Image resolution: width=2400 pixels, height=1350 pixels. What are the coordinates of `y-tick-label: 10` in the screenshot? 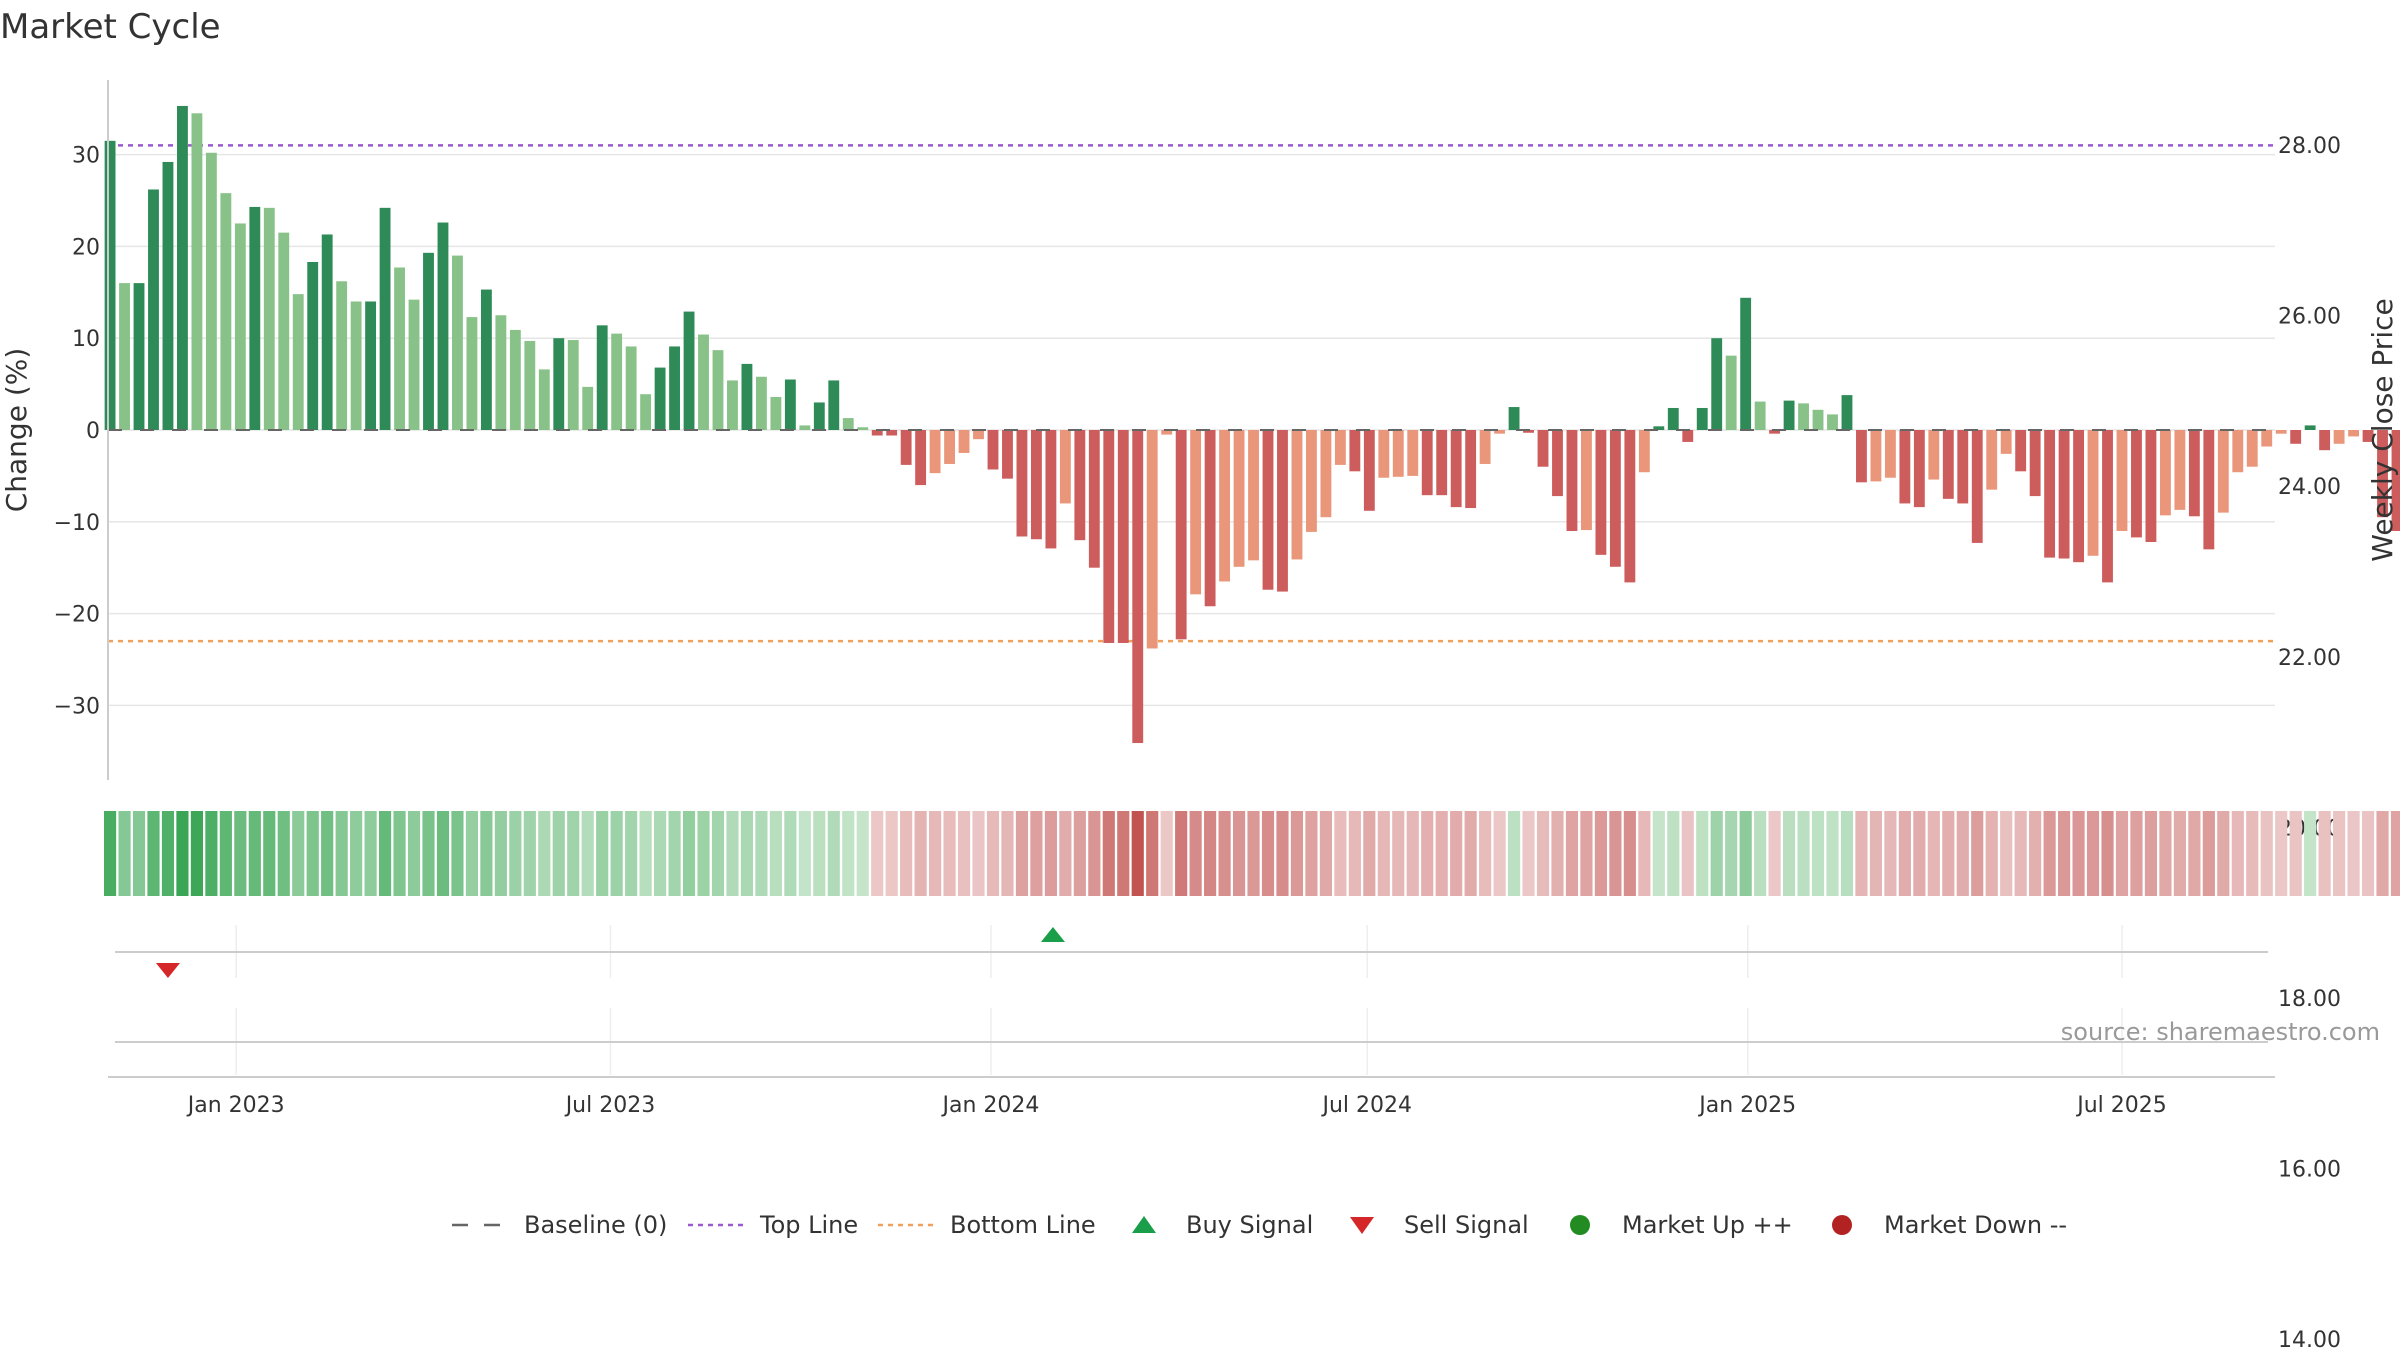 It's located at (86, 339).